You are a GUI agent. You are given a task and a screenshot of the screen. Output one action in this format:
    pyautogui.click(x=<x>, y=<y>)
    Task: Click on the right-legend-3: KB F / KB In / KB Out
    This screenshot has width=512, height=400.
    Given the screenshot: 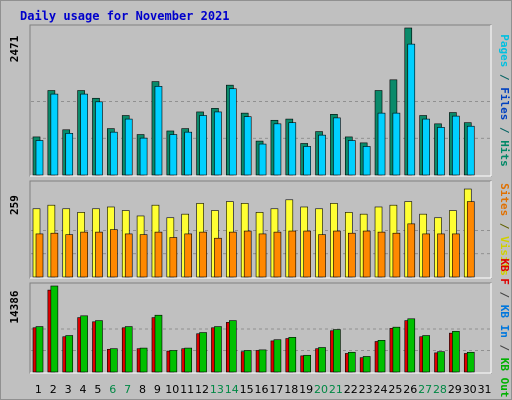 What is the action you would take?
    pyautogui.click(x=504, y=327)
    